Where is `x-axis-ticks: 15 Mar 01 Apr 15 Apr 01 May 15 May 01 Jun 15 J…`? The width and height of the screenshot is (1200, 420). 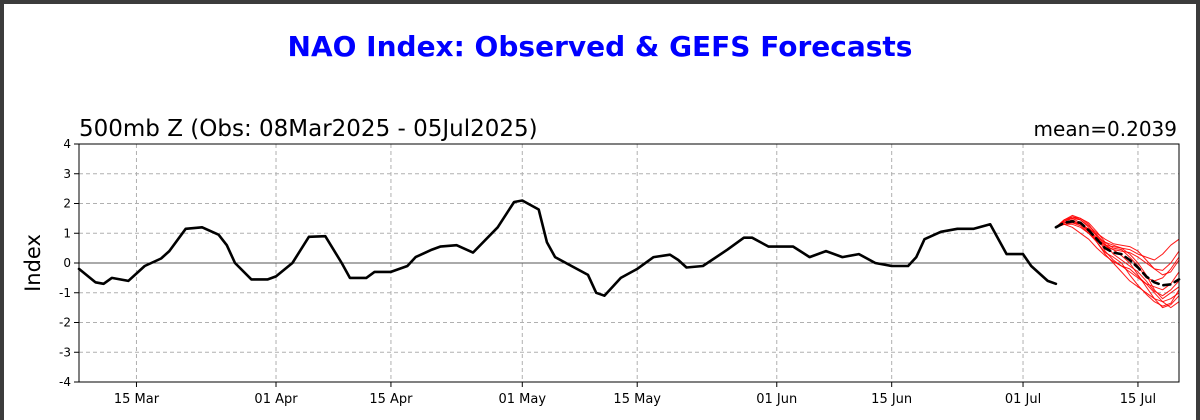 x-axis-ticks: 15 Mar 01 Apr 15 Apr 01 May 15 May 01 Jun 15 J… is located at coordinates (635, 394).